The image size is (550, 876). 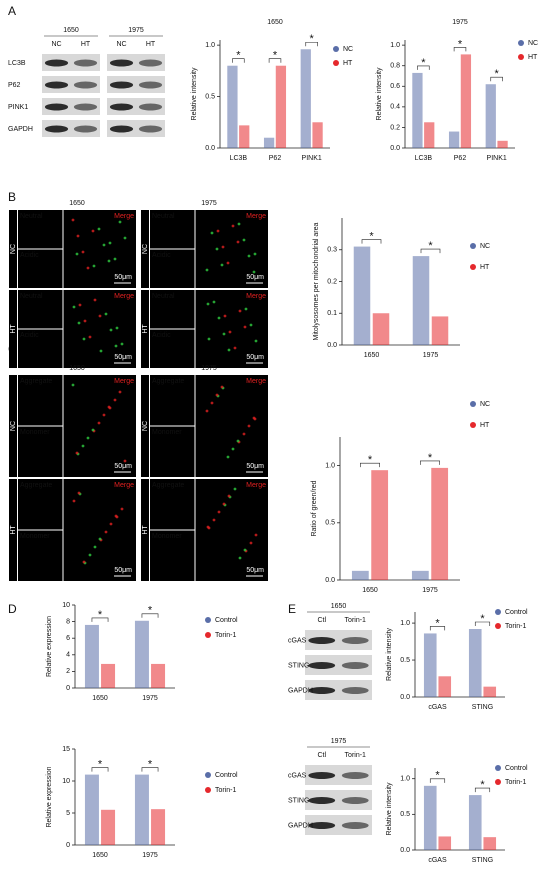 I want to click on y-tick-label: 2, so click(x=68, y=671).